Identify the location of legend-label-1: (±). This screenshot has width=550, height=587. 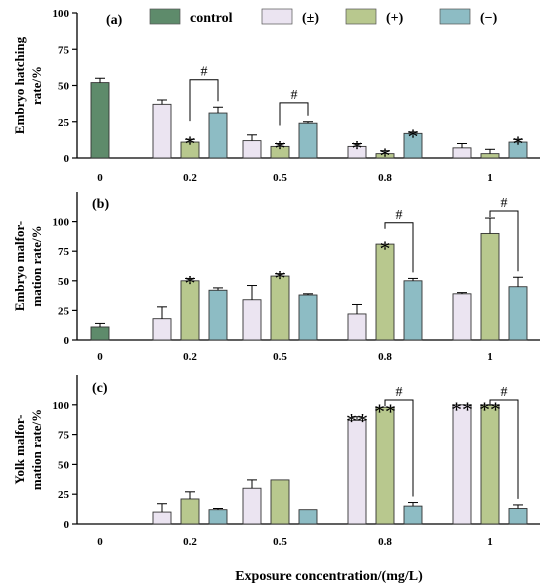
(310, 18).